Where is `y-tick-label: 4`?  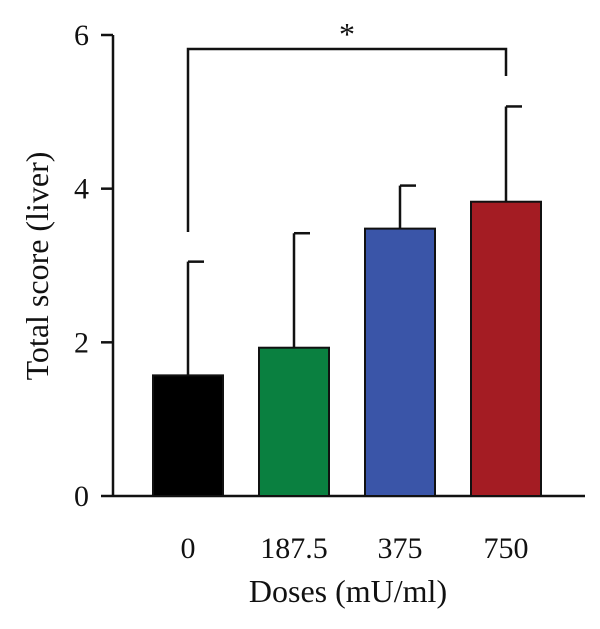 y-tick-label: 4 is located at coordinates (81, 189).